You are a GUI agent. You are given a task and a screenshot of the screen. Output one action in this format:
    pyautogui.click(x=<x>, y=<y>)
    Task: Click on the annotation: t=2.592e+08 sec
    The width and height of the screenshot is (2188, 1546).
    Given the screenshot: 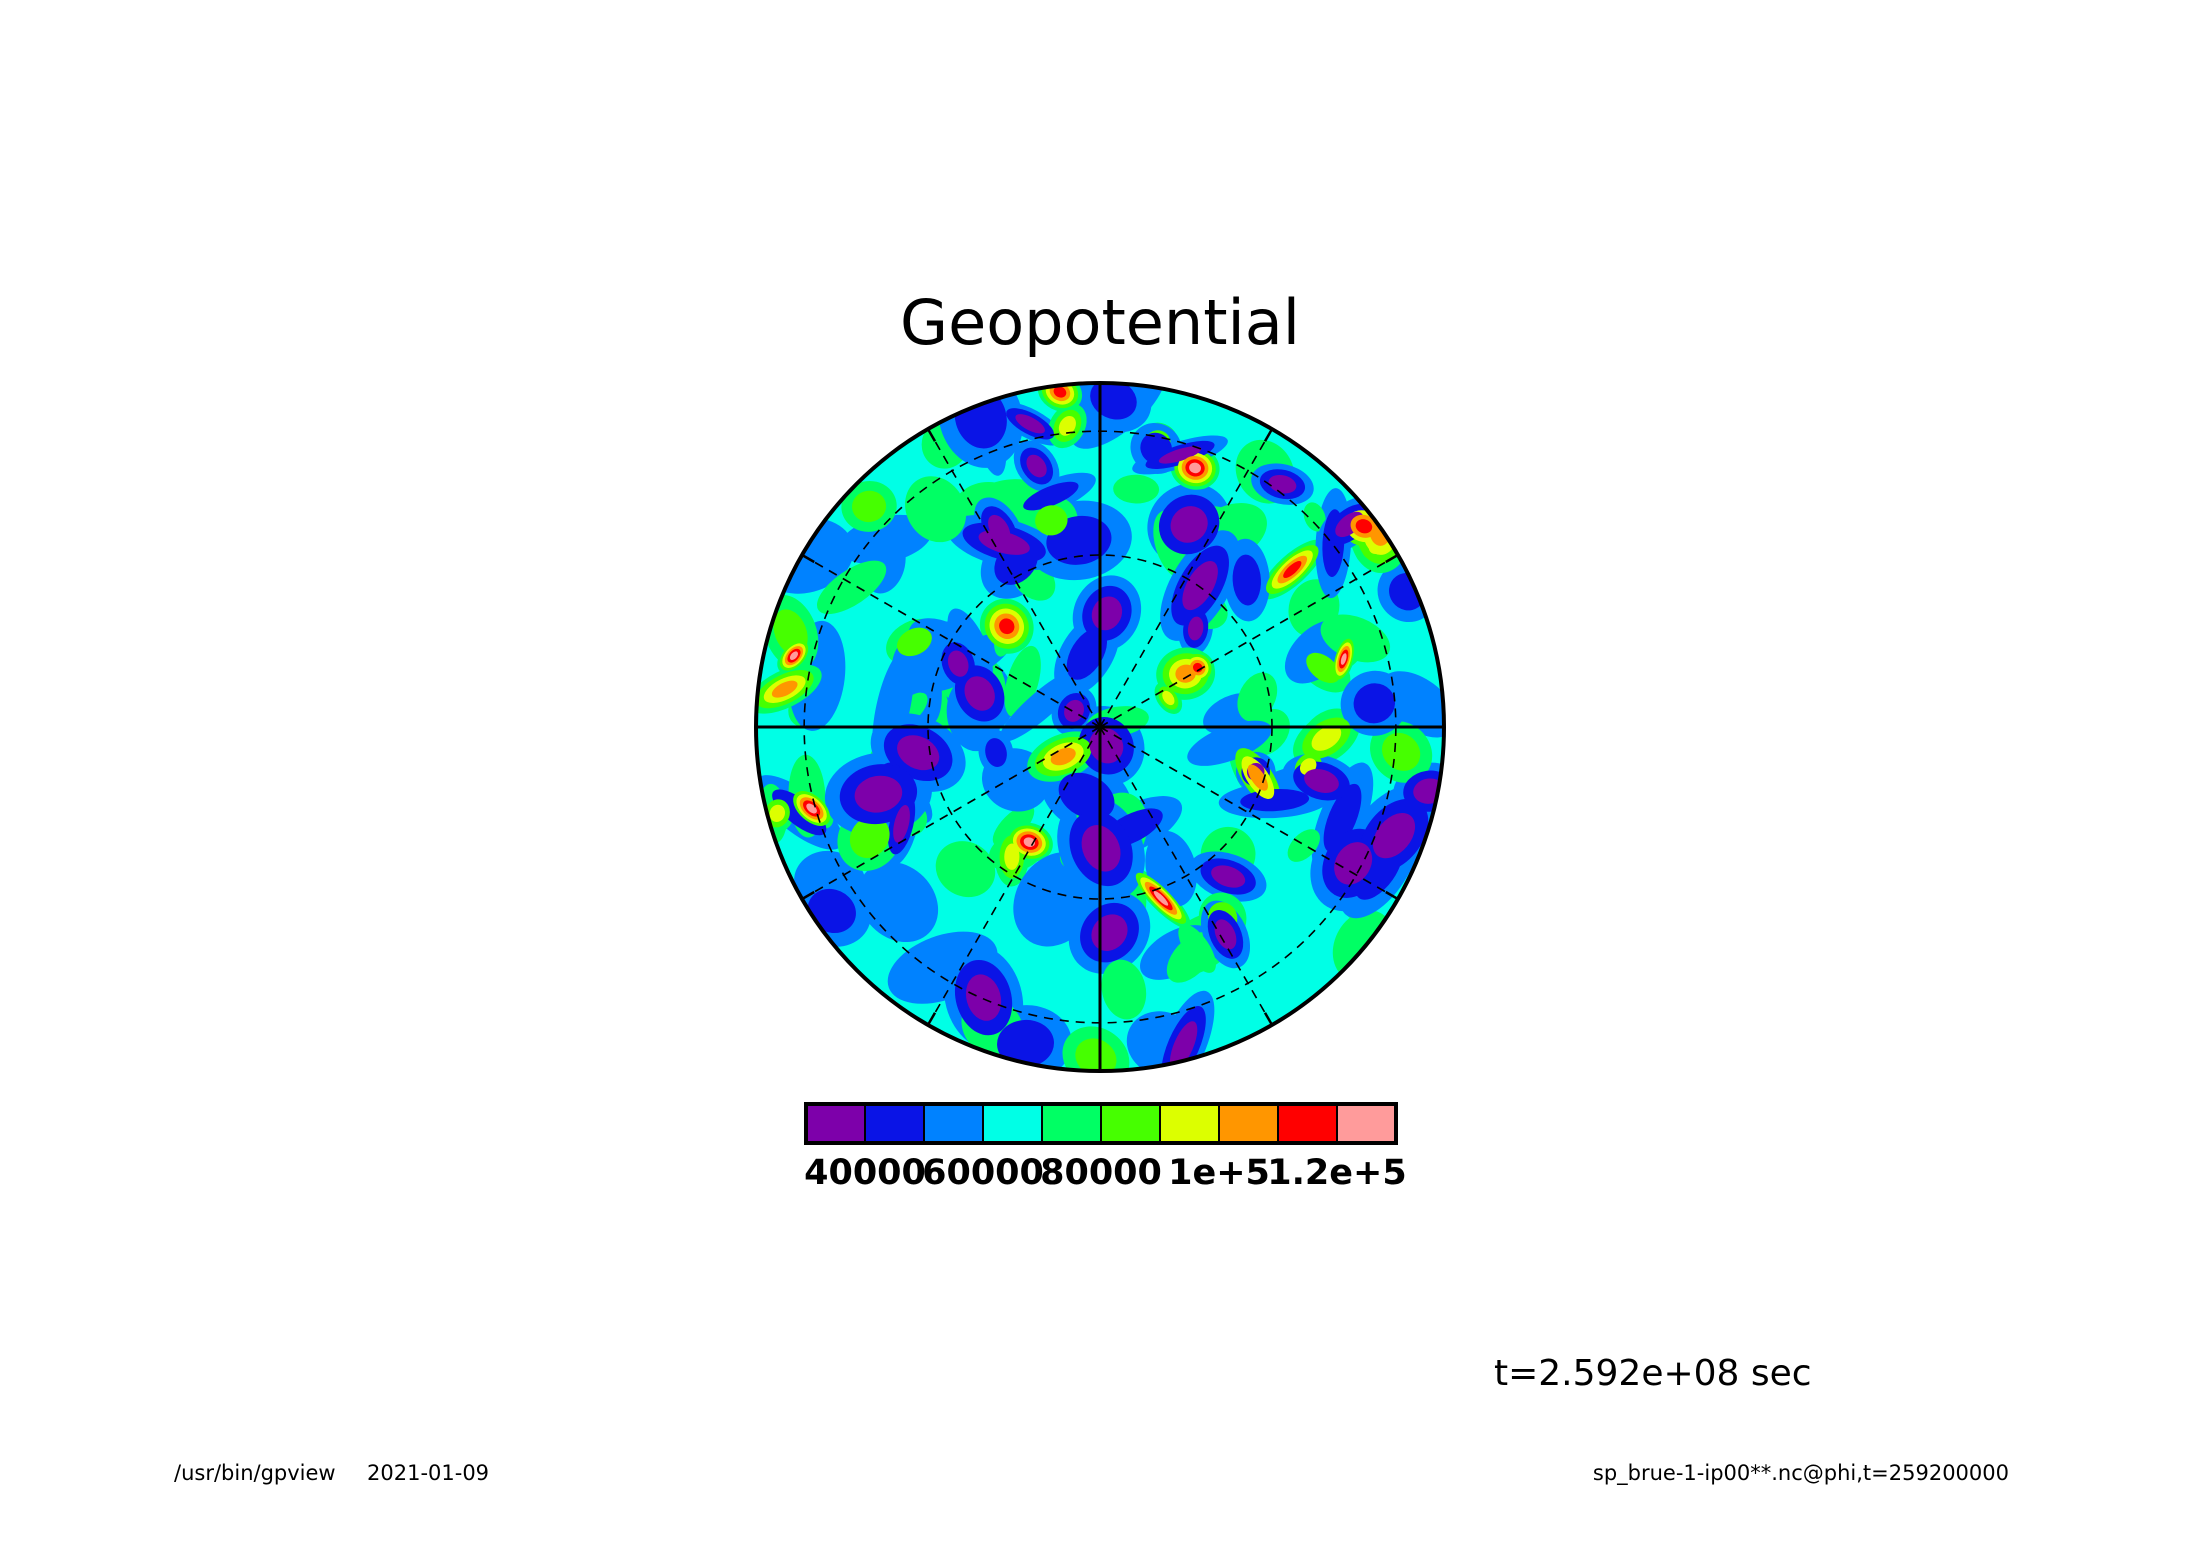 What is the action you would take?
    pyautogui.click(x=1653, y=1373)
    